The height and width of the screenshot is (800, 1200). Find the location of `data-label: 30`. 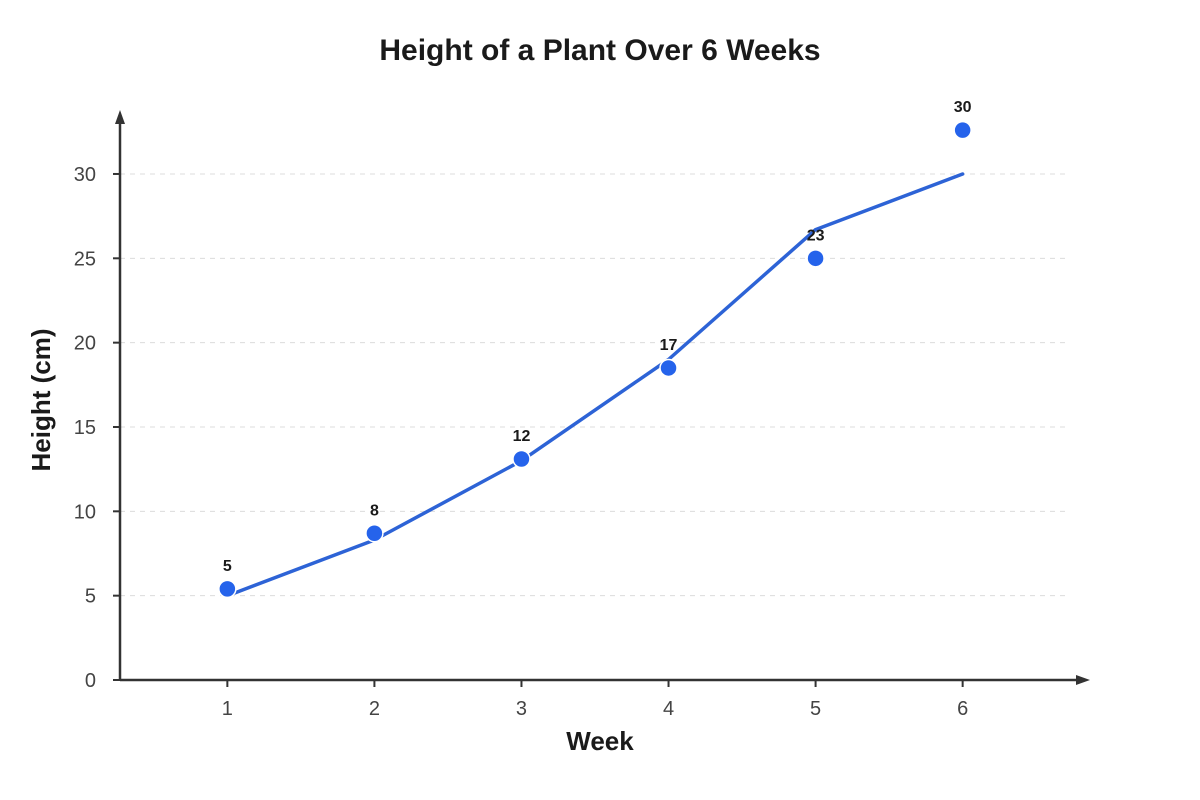

data-label: 30 is located at coordinates (963, 107).